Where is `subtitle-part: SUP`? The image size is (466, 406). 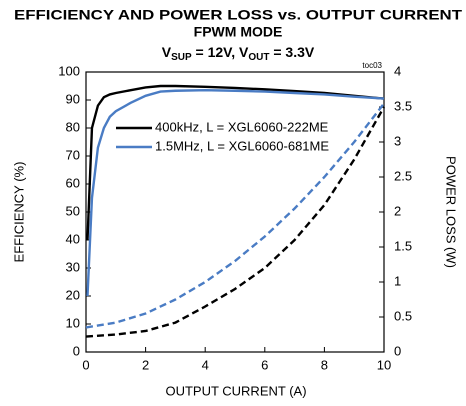
subtitle-part: SUP is located at coordinates (181, 57).